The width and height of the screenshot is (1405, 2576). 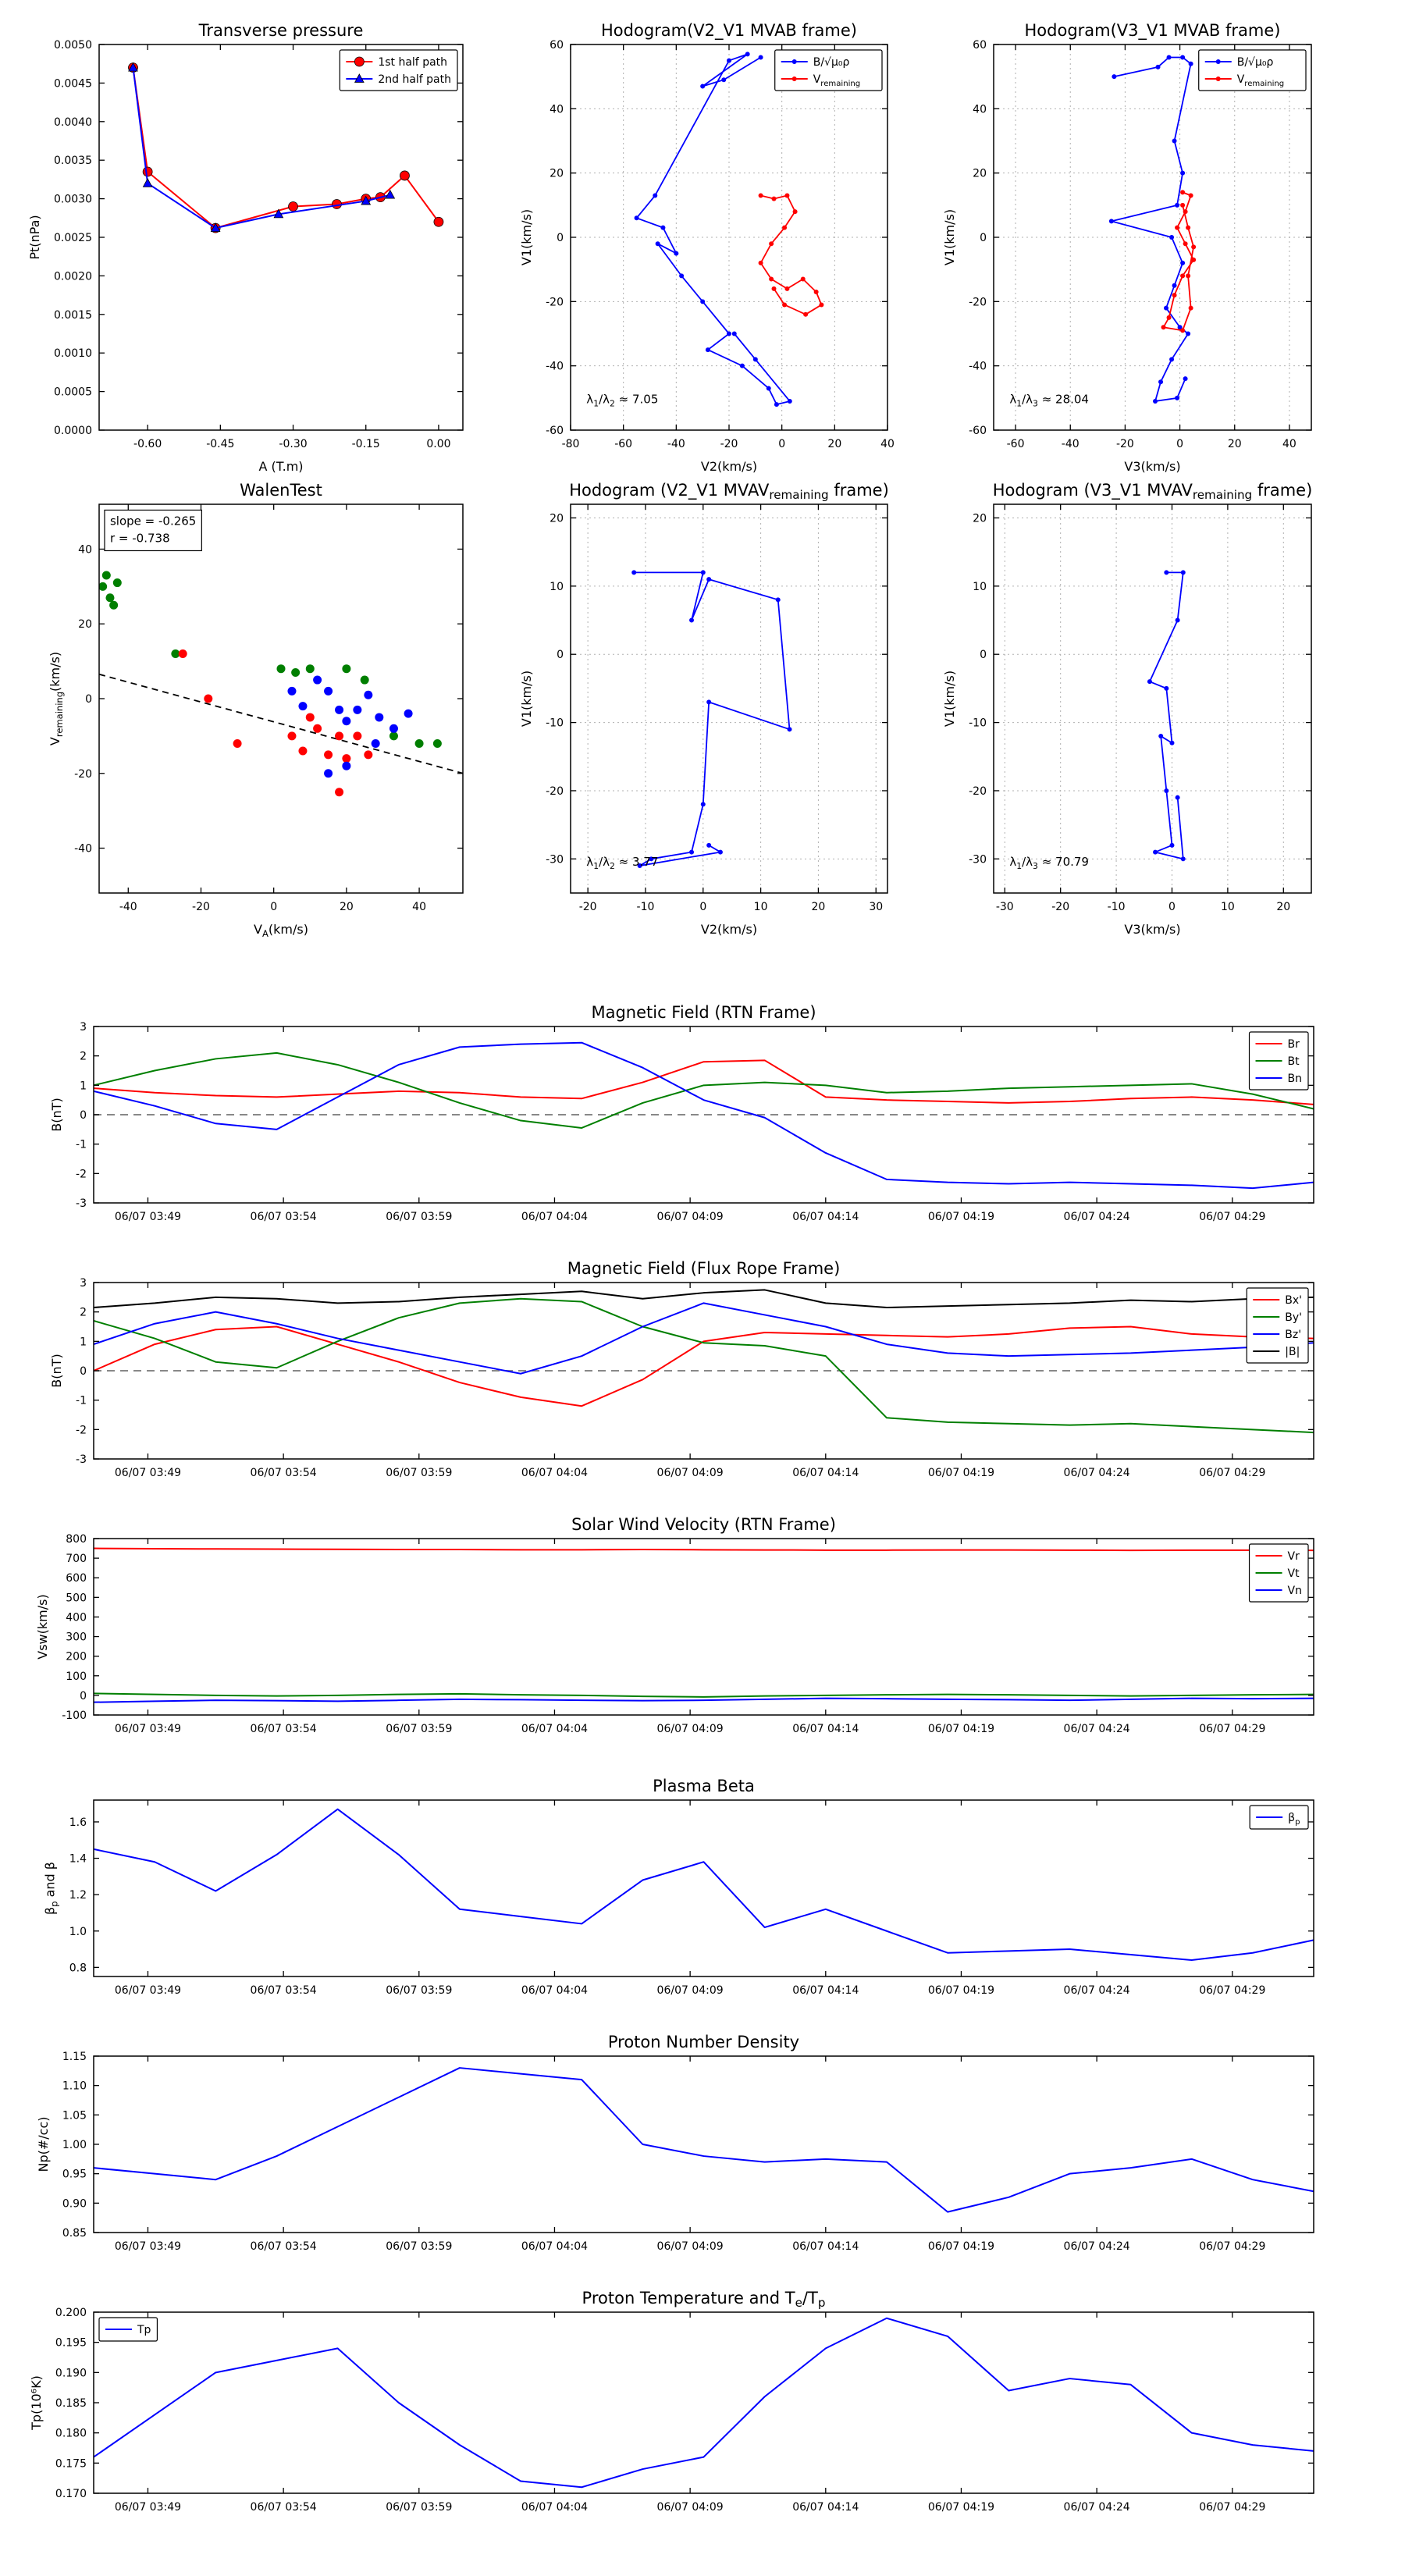 I want to click on svg-text: 0.0005, so click(x=73, y=392).